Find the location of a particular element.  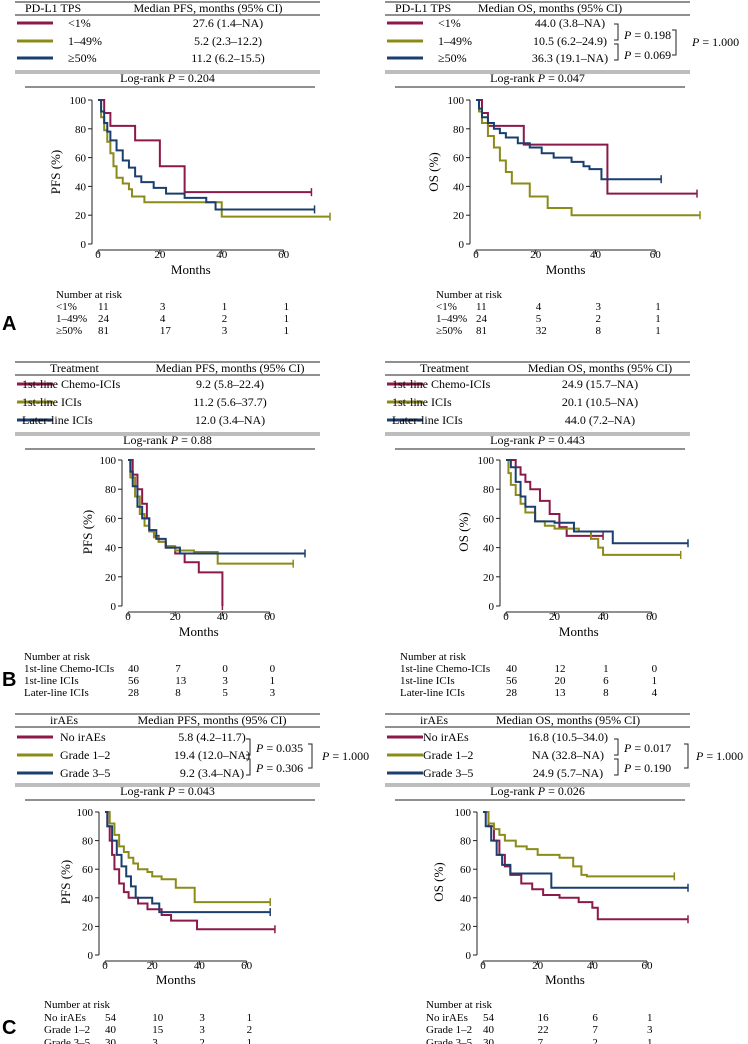

panel-c-right-logrank-part-1: P is located at coordinates (541, 791).